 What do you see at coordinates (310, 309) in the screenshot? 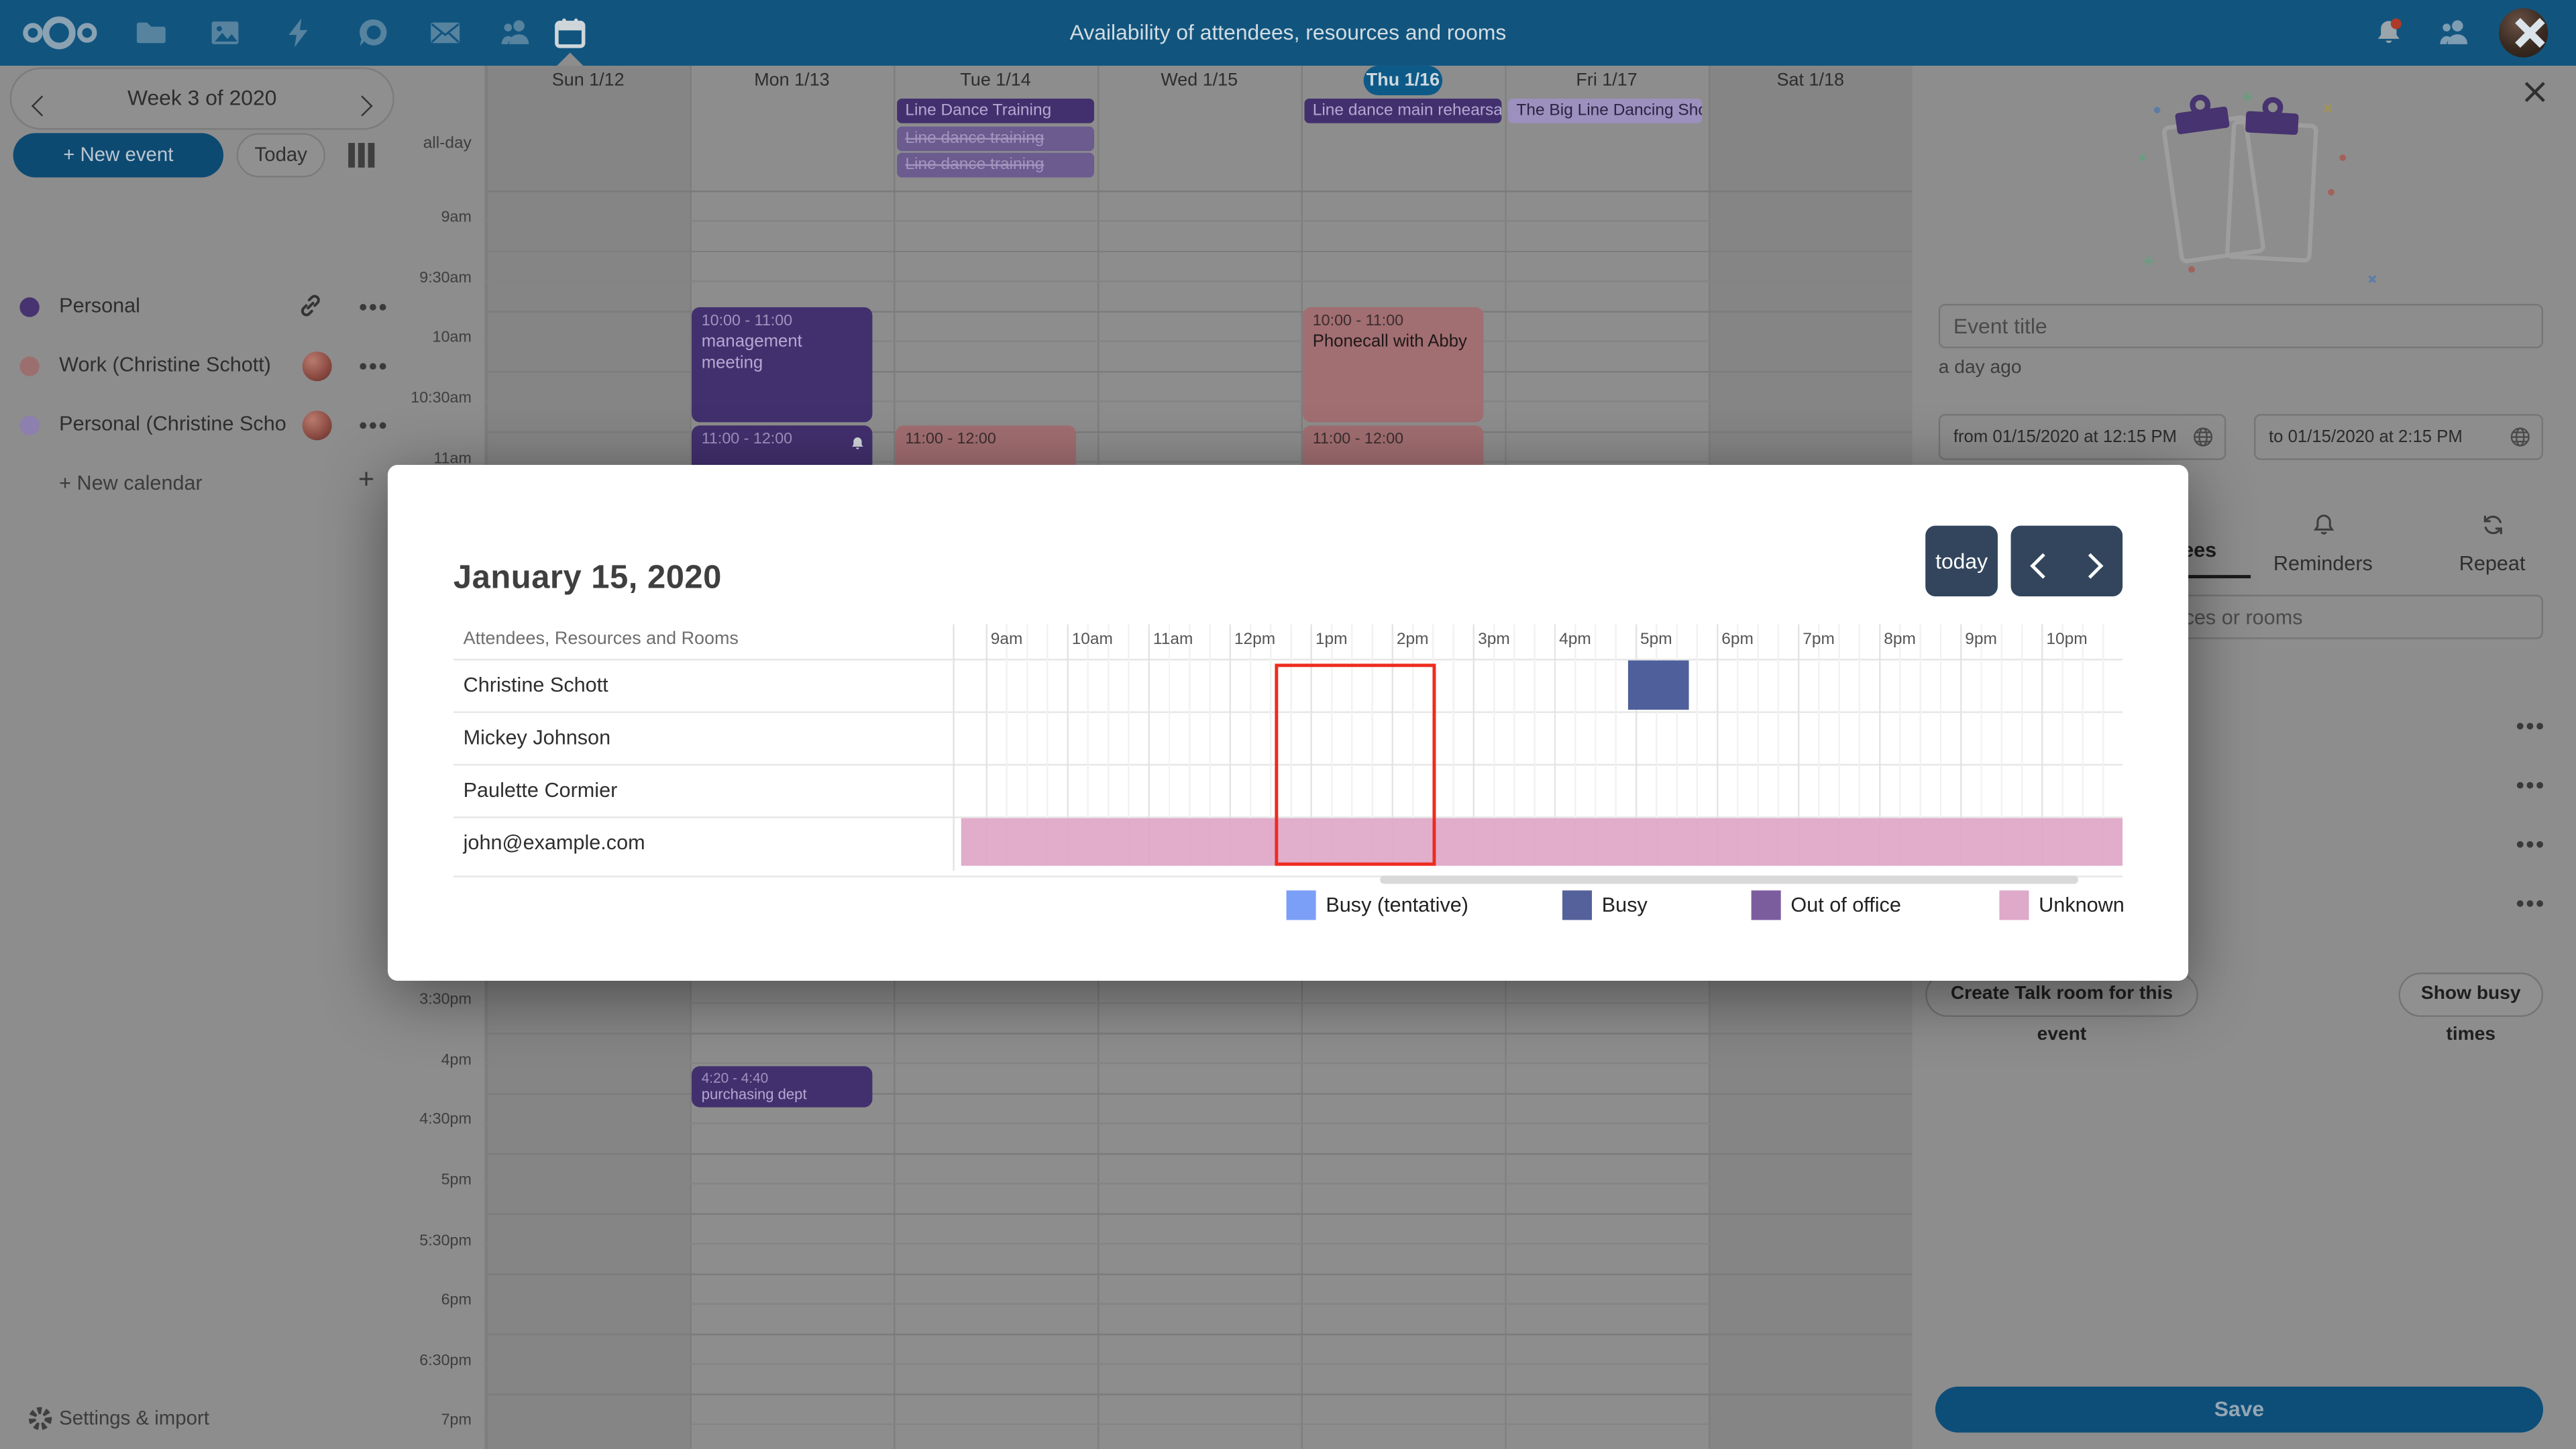
I see `share-link-icon` at bounding box center [310, 309].